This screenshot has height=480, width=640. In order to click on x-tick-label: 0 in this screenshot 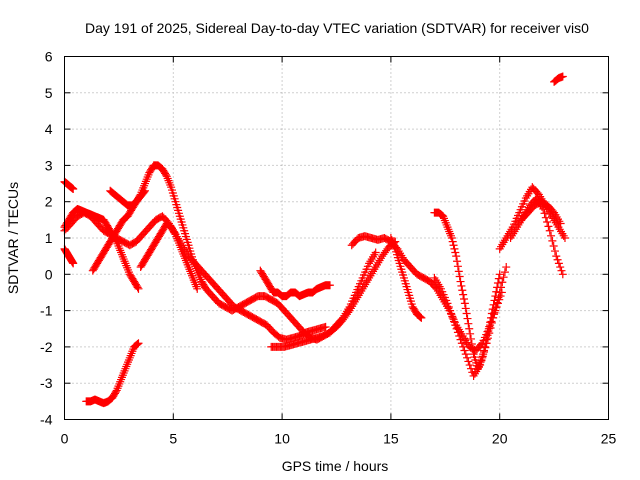, I will do `click(65, 439)`.